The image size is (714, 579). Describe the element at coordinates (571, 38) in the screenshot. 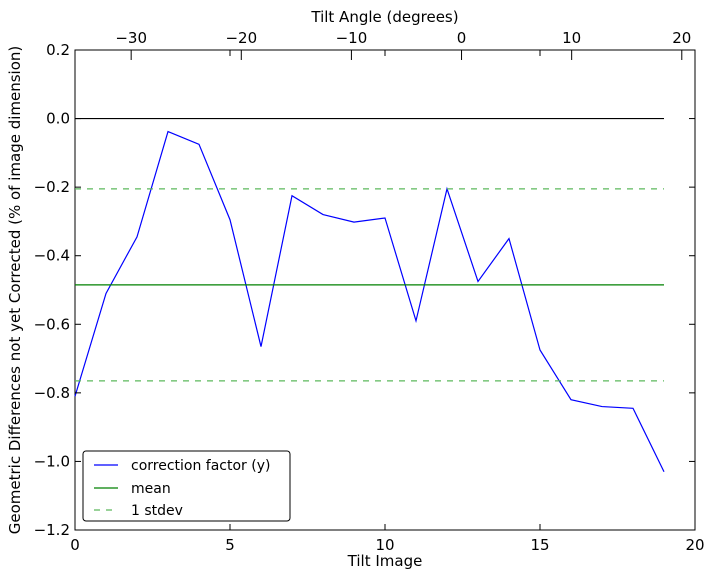

I see `top-x-tick-label: 10` at that location.